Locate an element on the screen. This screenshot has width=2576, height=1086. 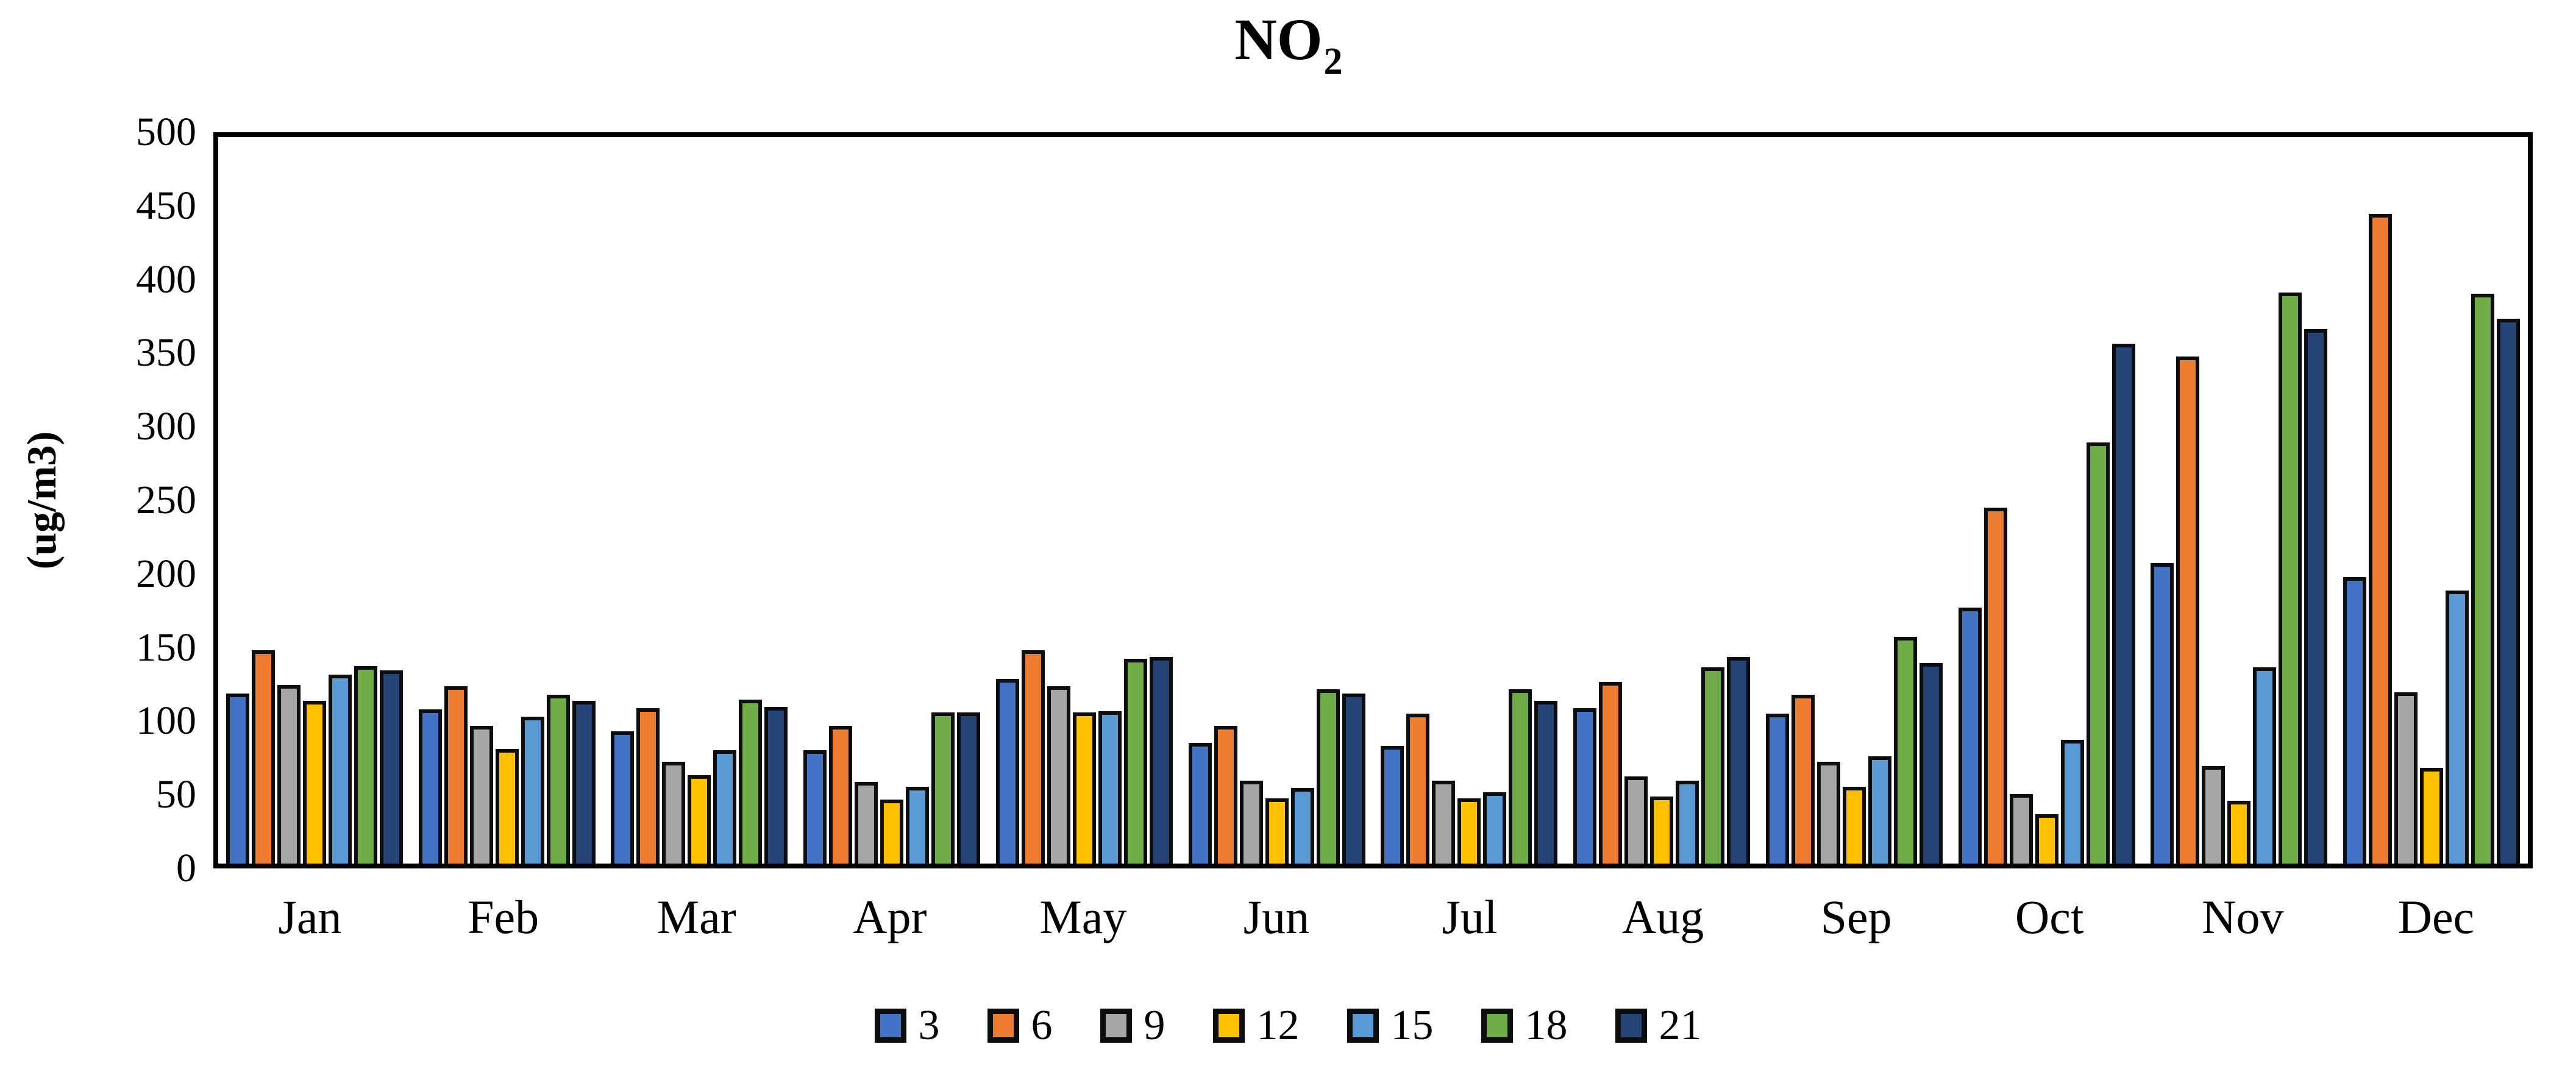
bar-oct-h21 is located at coordinates (2123, 604).